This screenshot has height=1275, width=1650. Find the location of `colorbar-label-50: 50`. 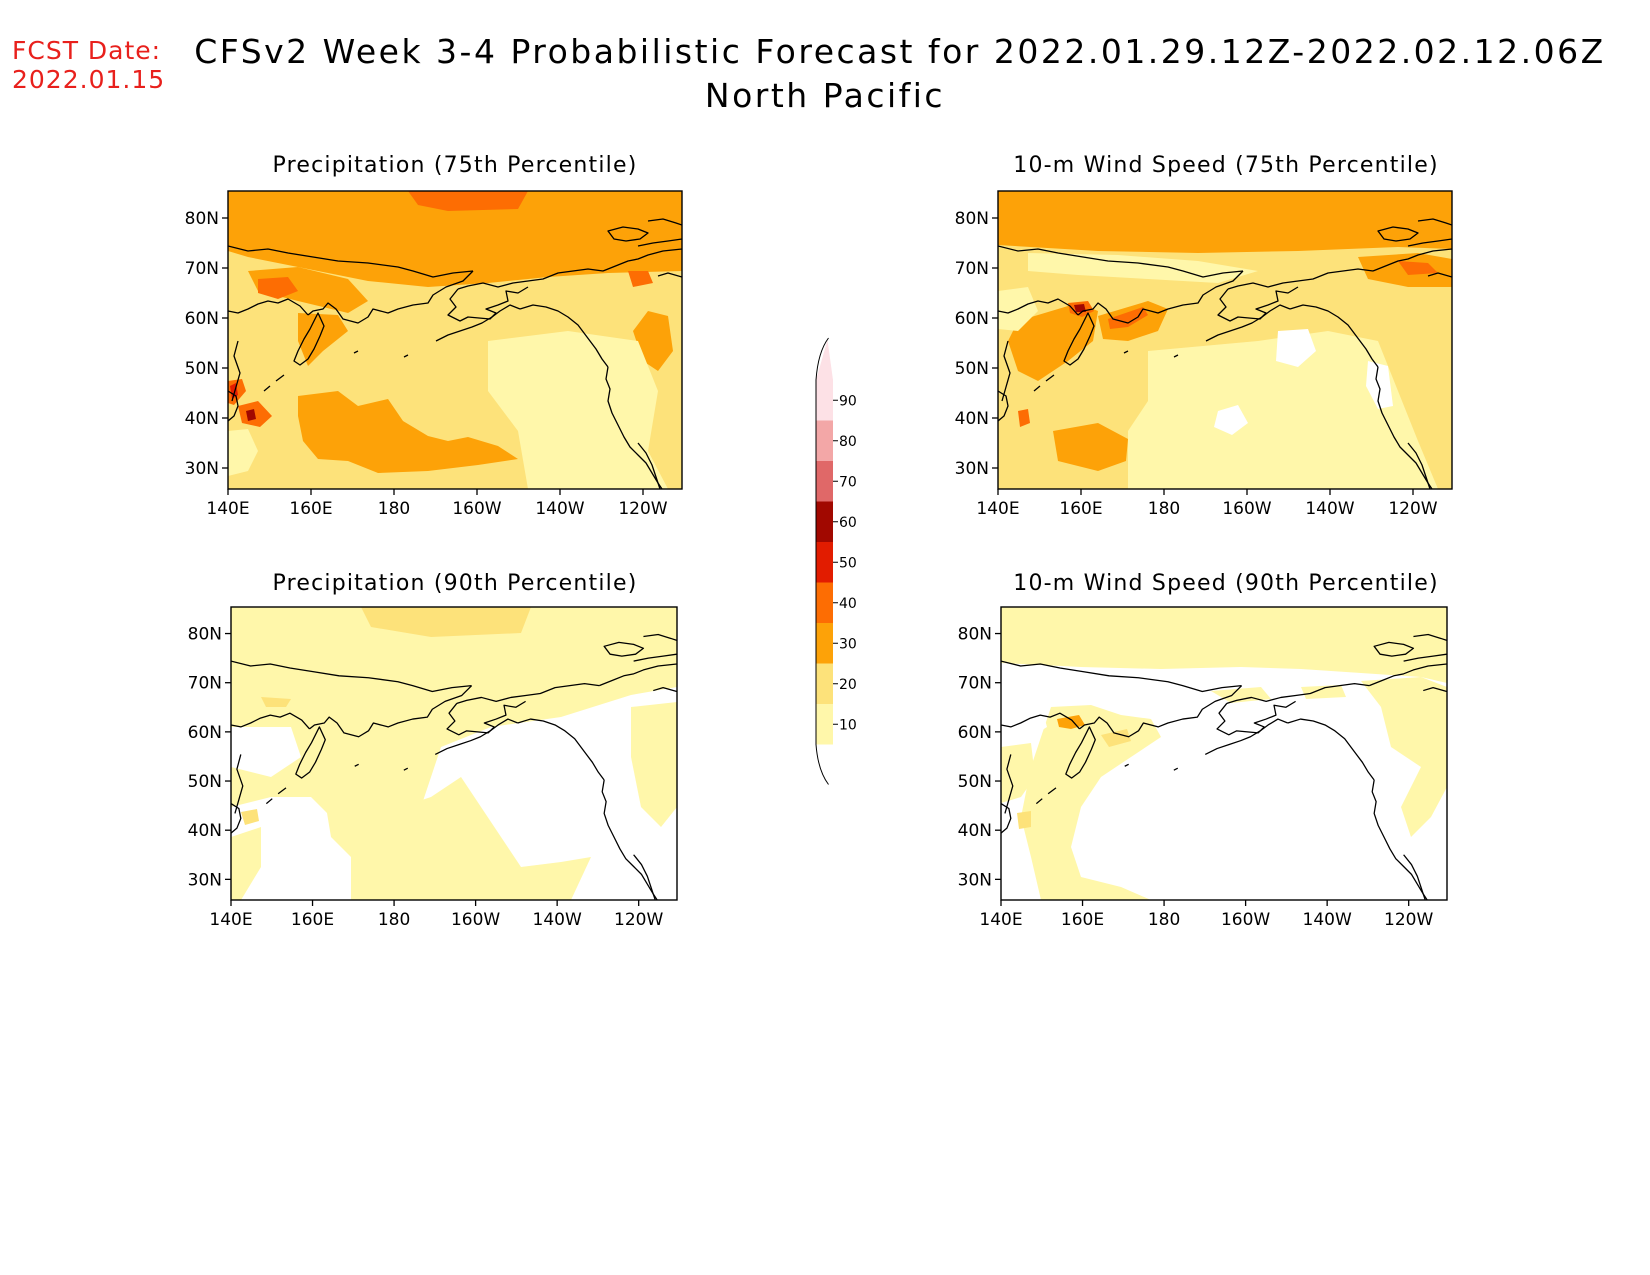

colorbar-label-50: 50 is located at coordinates (848, 563).